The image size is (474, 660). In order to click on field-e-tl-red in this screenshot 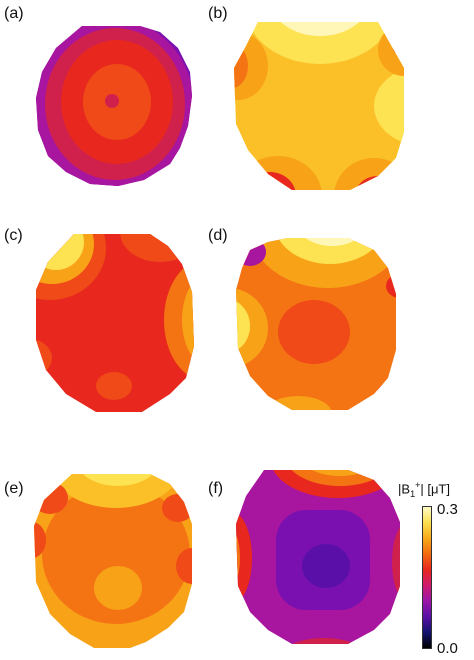, I will do `click(51, 498)`.